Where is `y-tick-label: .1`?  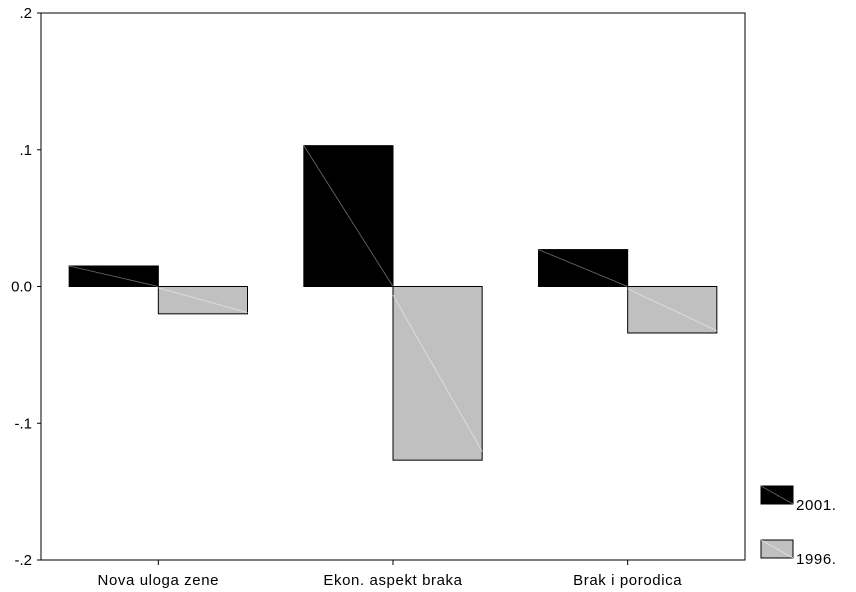
y-tick-label: .1 is located at coordinates (25, 150).